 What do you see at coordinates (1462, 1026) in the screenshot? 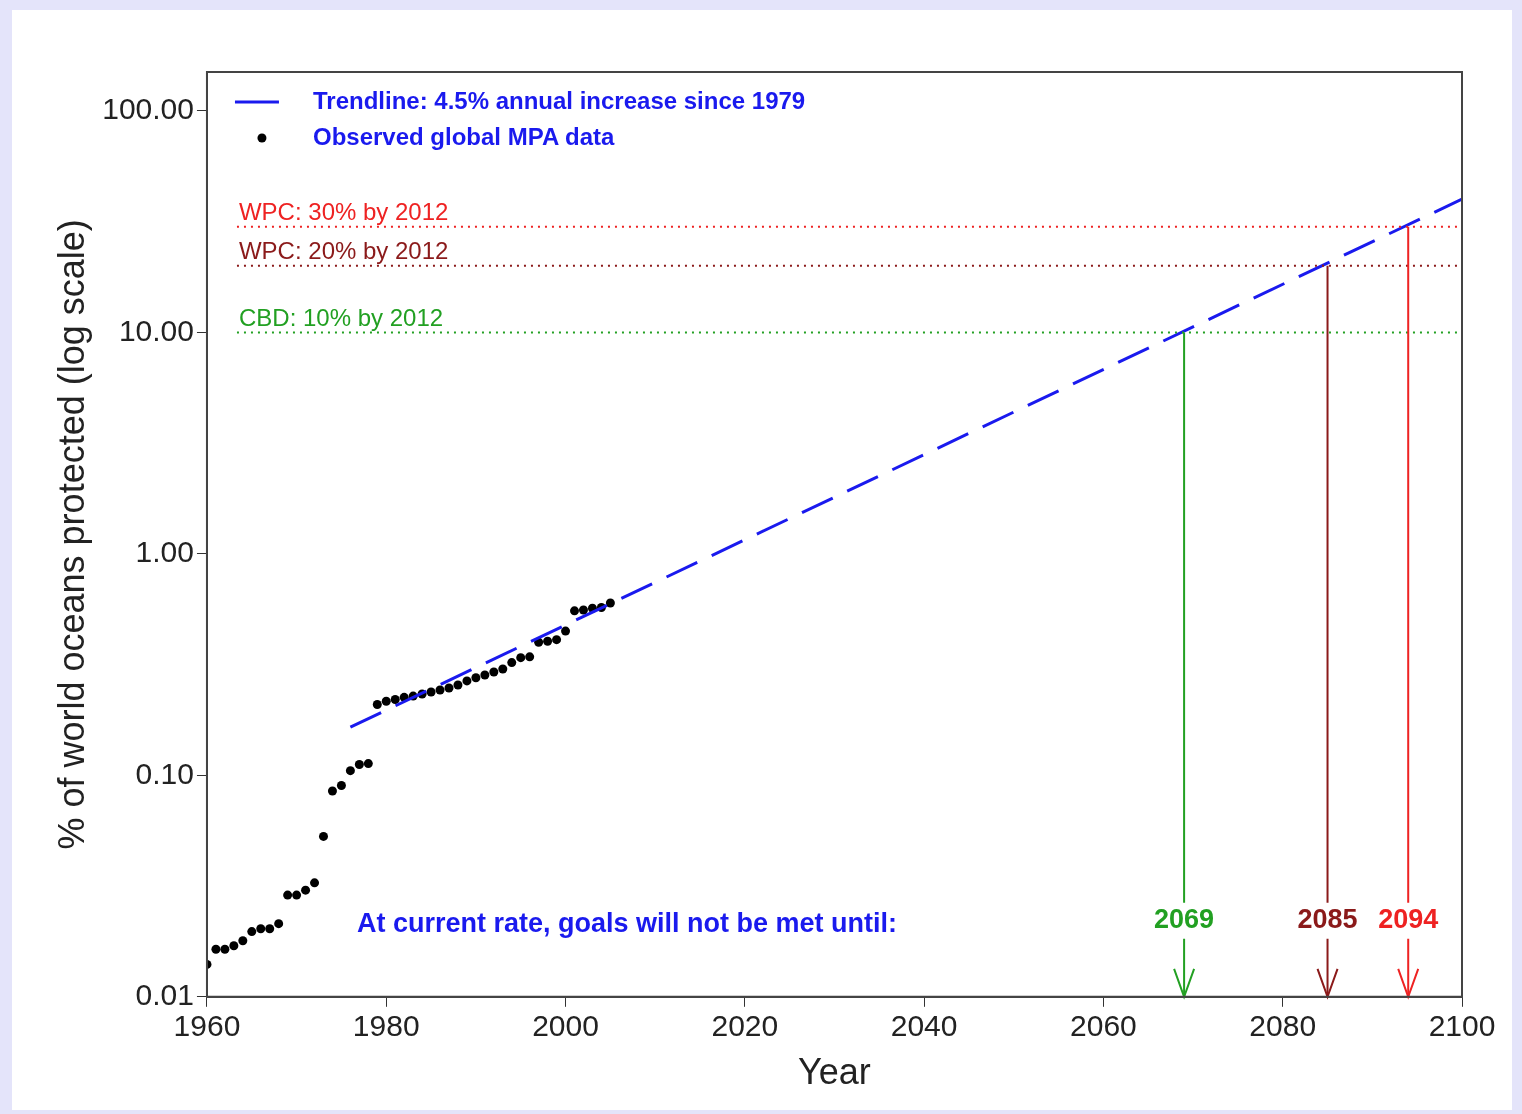
I see `x-tick-label: 2100` at bounding box center [1462, 1026].